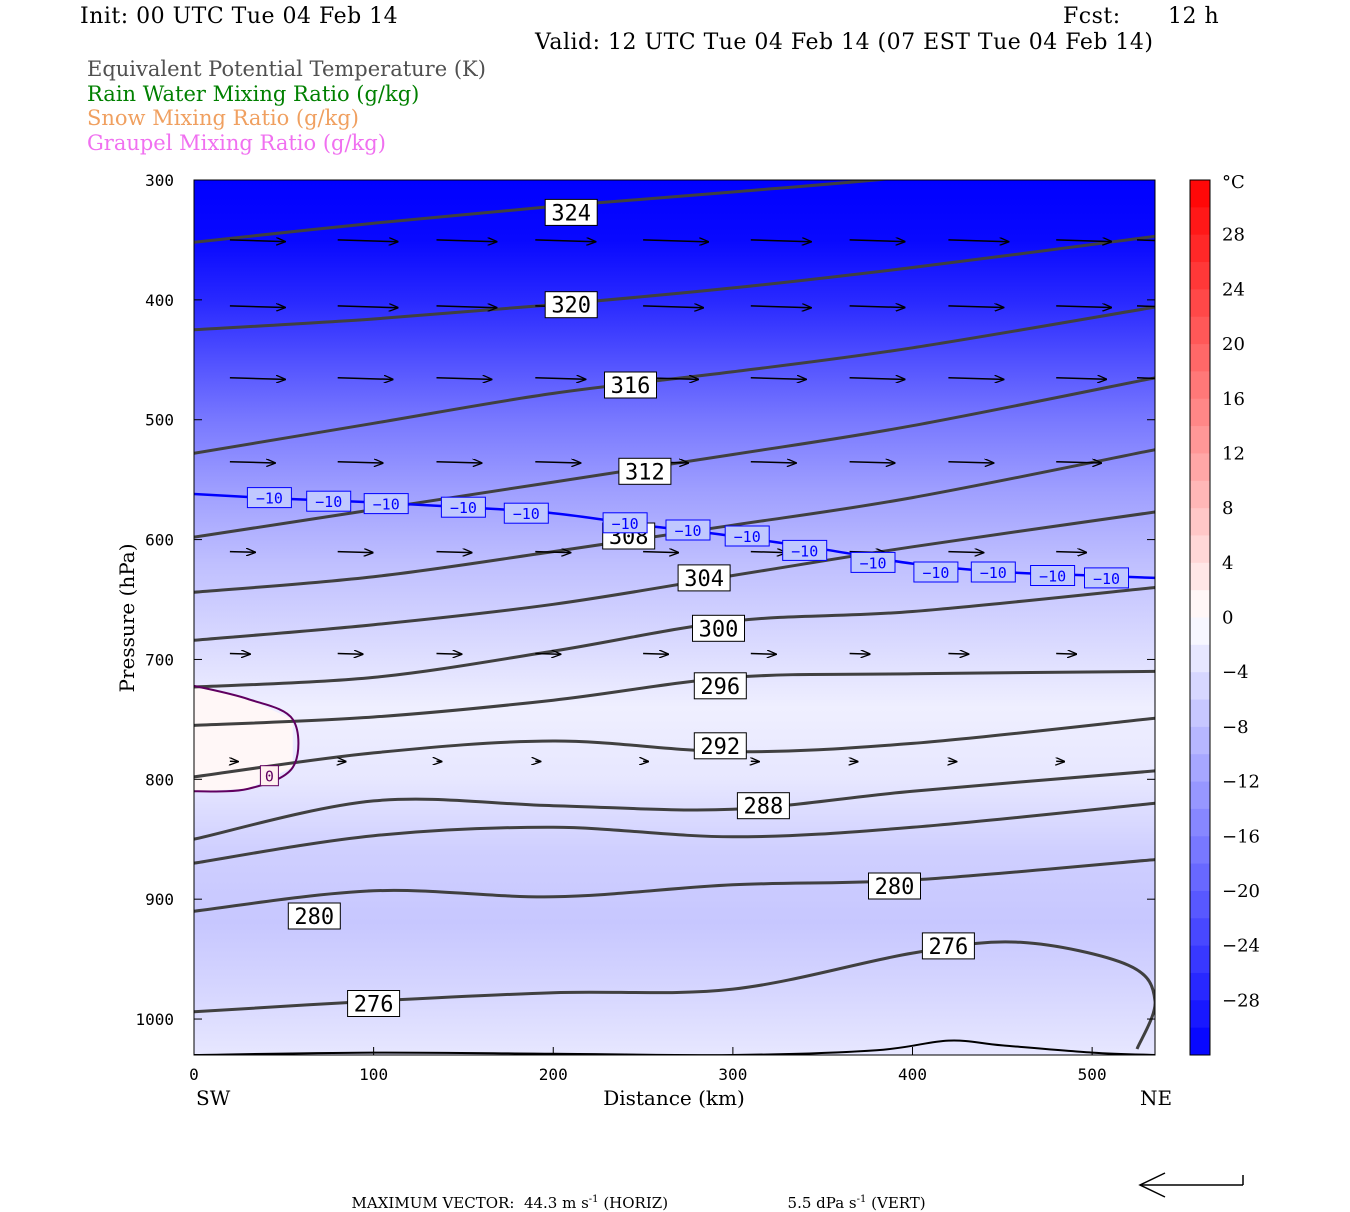  What do you see at coordinates (571, 213) in the screenshot?
I see `theta-e-label: 324` at bounding box center [571, 213].